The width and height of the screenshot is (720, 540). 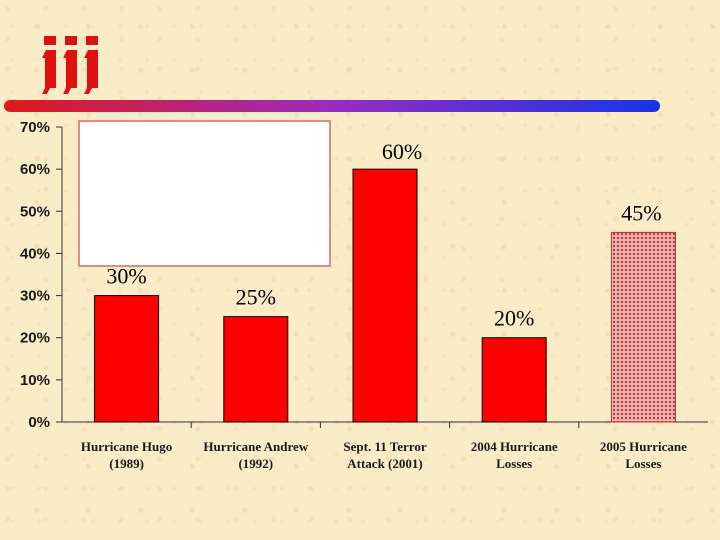 I want to click on y-tick-label: 50%, so click(x=35, y=211).